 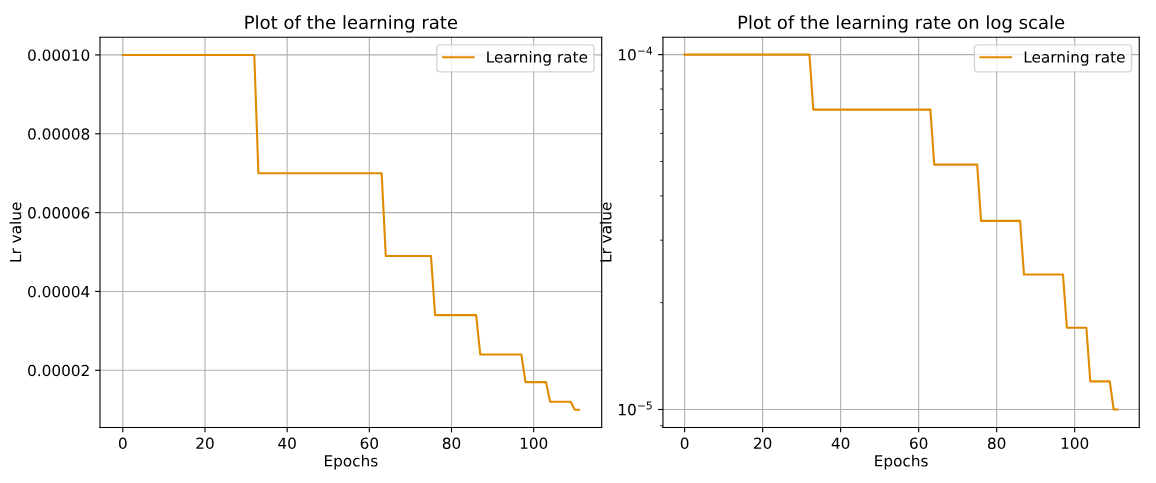 What do you see at coordinates (59, 291) in the screenshot?
I see `y-tick-label: 0.00004` at bounding box center [59, 291].